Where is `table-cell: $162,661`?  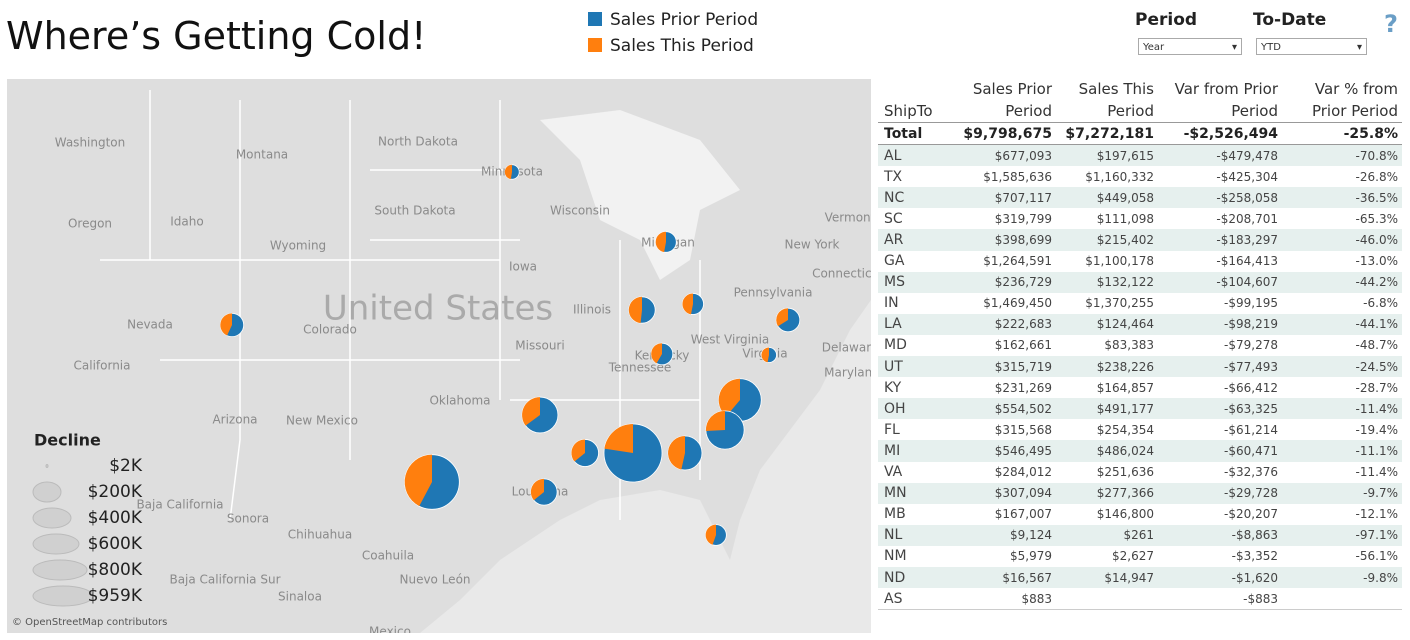 table-cell: $162,661 is located at coordinates (1023, 345).